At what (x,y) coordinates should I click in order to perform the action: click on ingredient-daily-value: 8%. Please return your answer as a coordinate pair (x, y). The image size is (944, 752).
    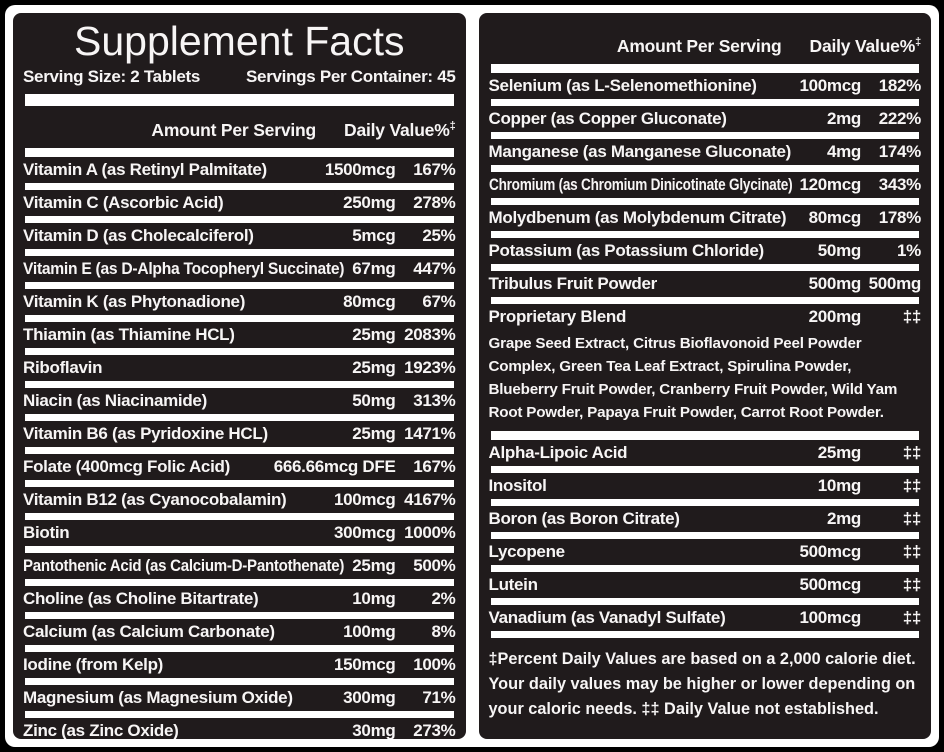
    Looking at the image, I should click on (443, 631).